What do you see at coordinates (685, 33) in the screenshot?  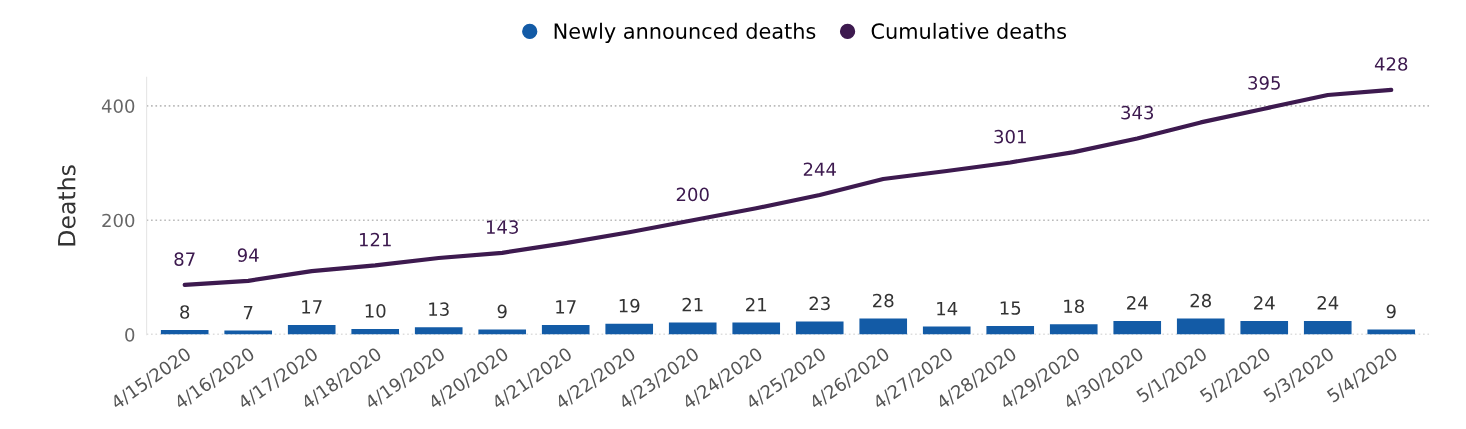 I see `legend-label: Newly announced deaths` at bounding box center [685, 33].